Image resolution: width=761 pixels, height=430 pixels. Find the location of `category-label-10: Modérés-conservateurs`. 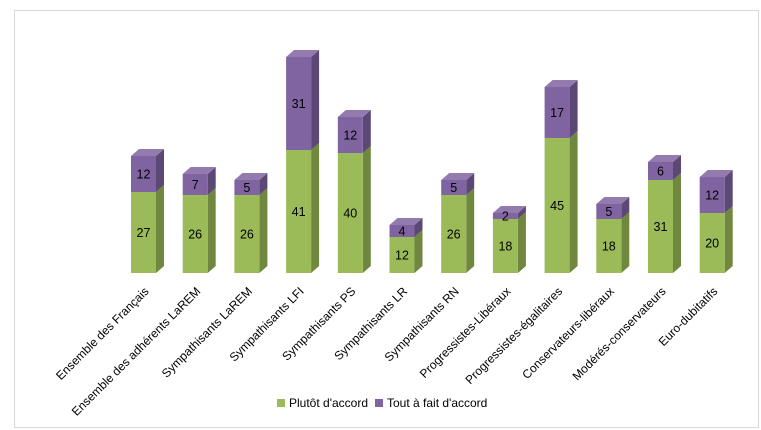

category-label-10: Modérés-conservateurs is located at coordinates (619, 333).